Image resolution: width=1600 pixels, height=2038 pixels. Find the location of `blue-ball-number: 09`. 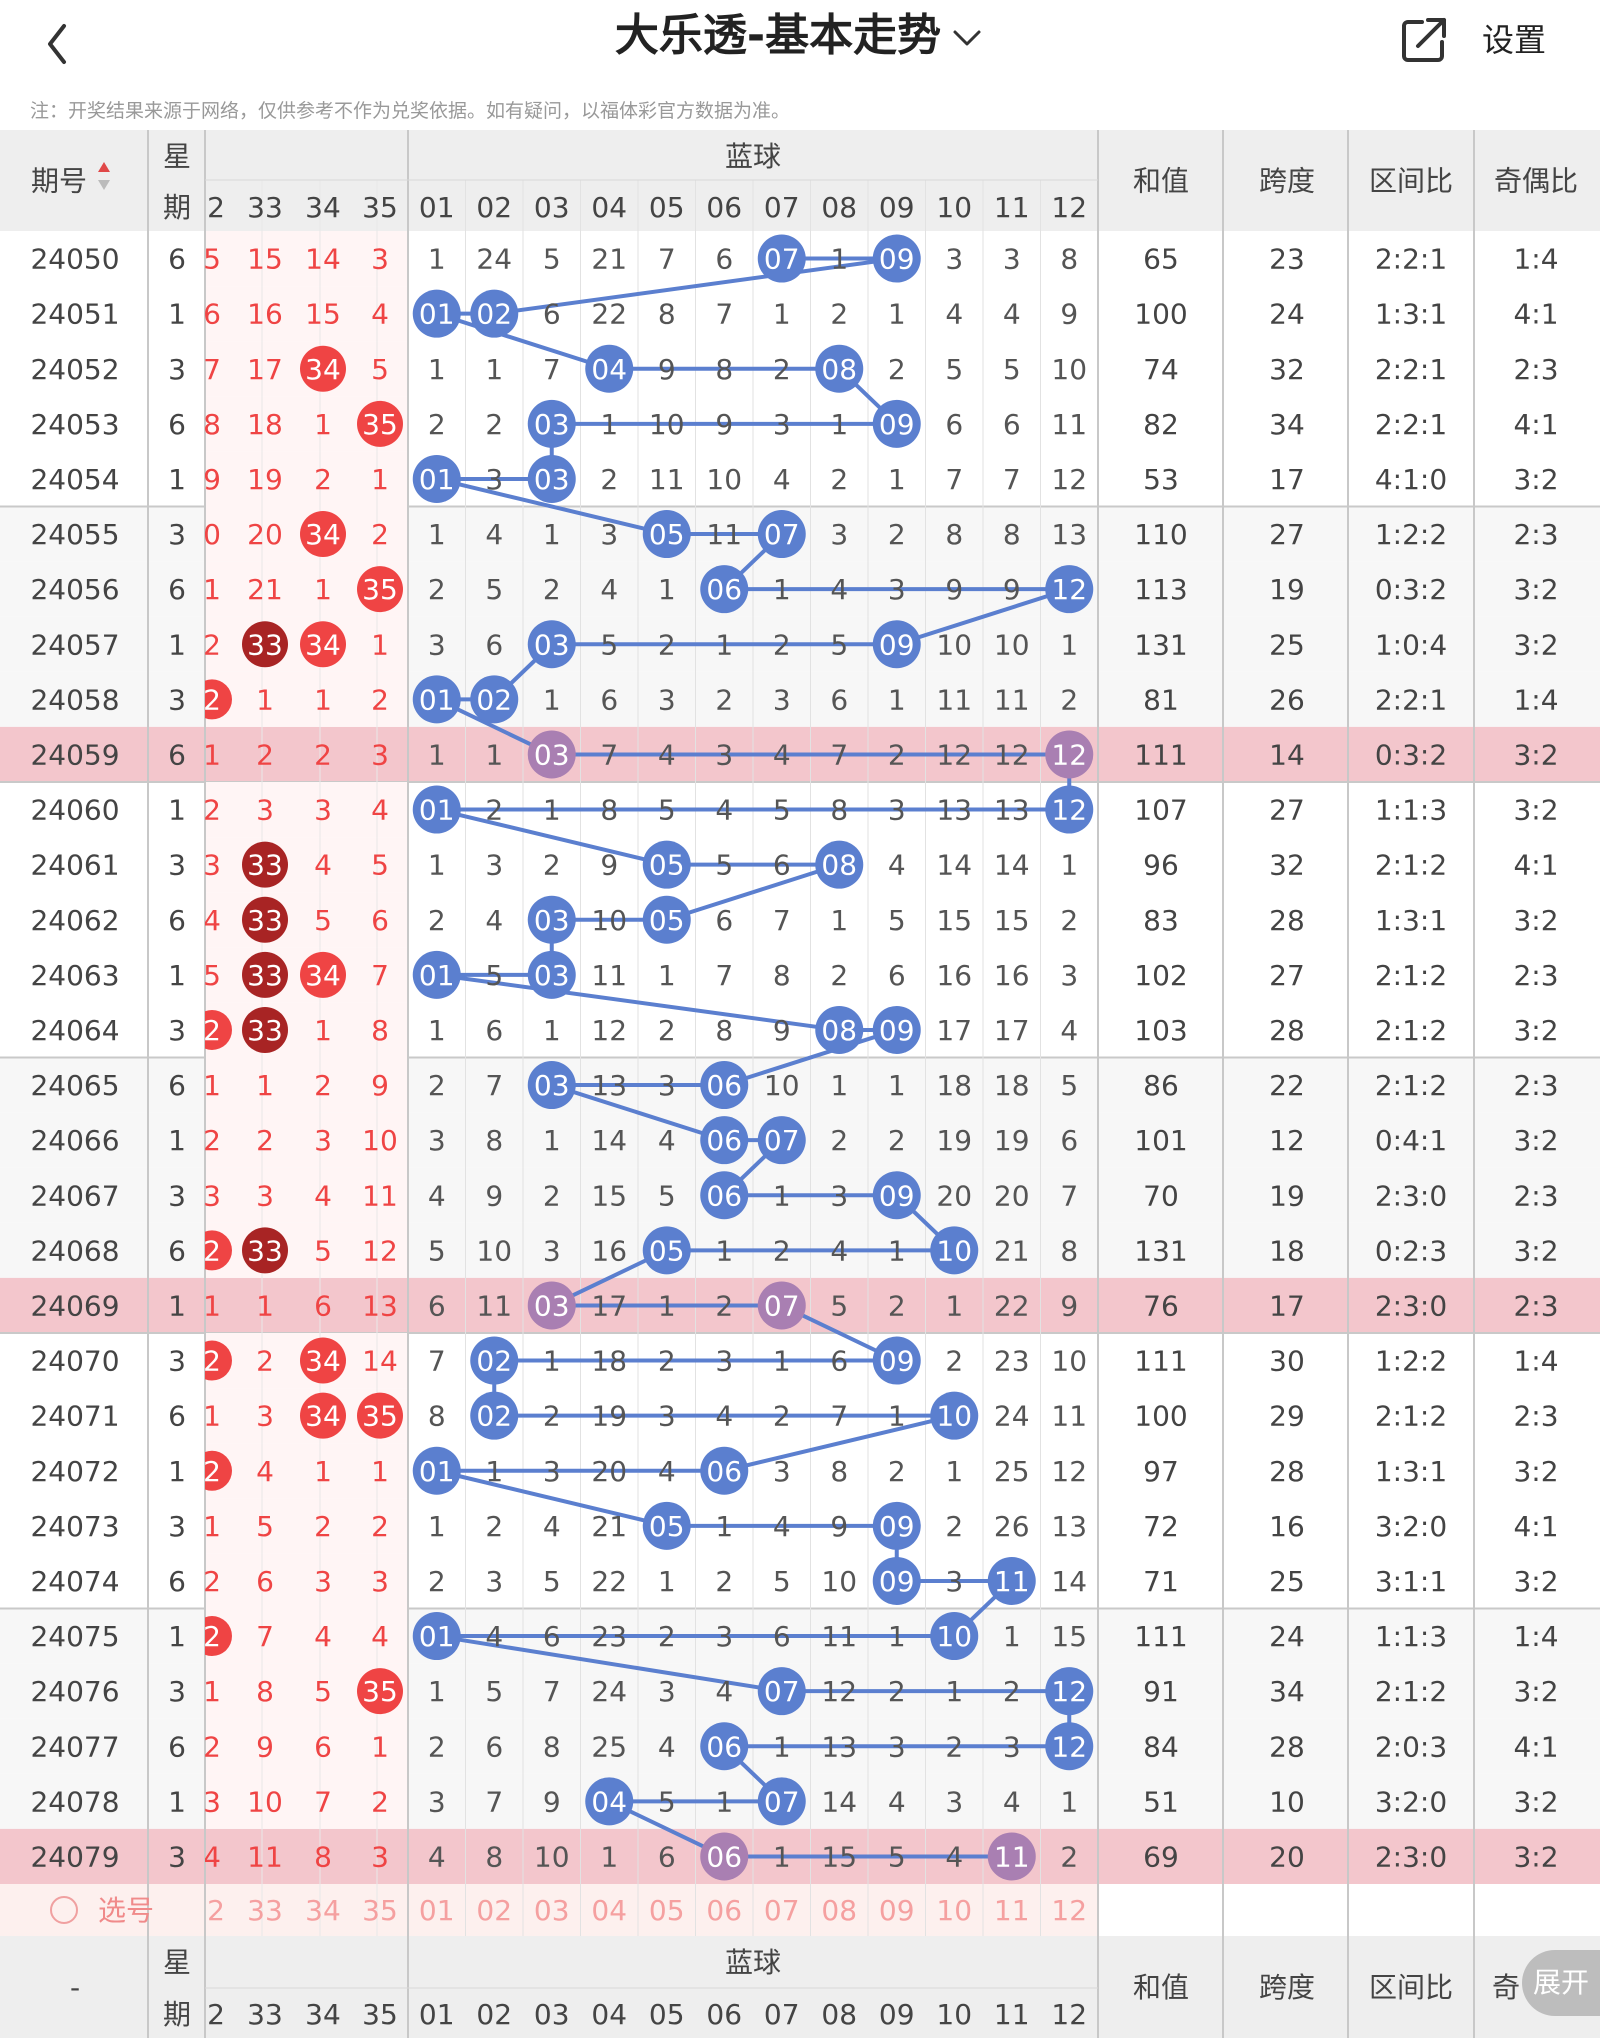

blue-ball-number: 09 is located at coordinates (897, 1526).